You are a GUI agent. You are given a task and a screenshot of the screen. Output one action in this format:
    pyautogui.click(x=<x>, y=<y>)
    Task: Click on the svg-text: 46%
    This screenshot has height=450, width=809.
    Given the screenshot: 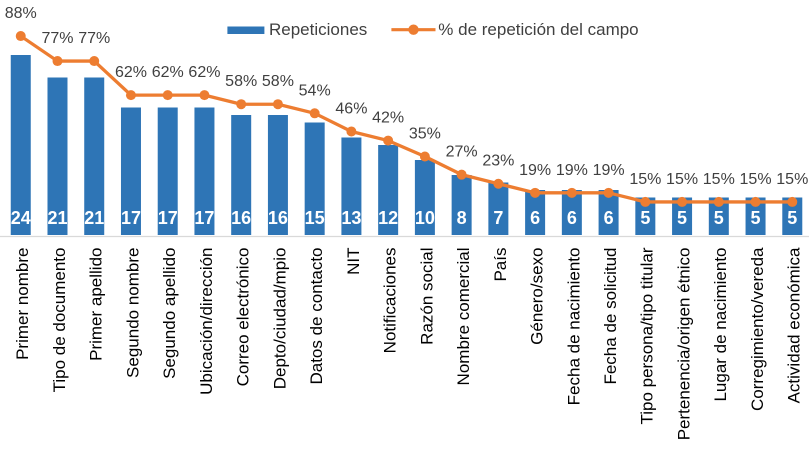 What is the action you would take?
    pyautogui.click(x=351, y=108)
    